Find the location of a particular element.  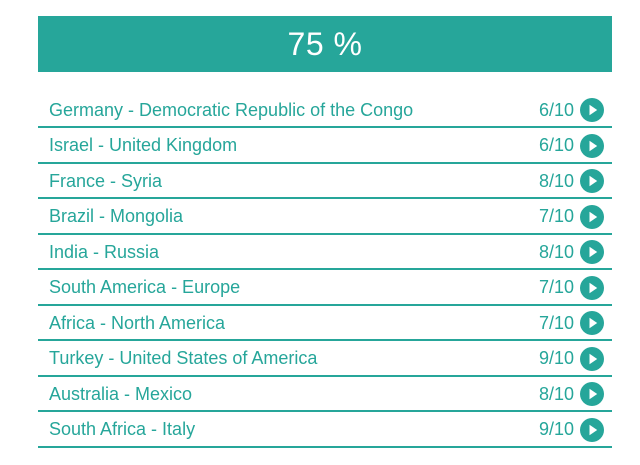

result-pair-label: South America - Europe is located at coordinates (145, 287).